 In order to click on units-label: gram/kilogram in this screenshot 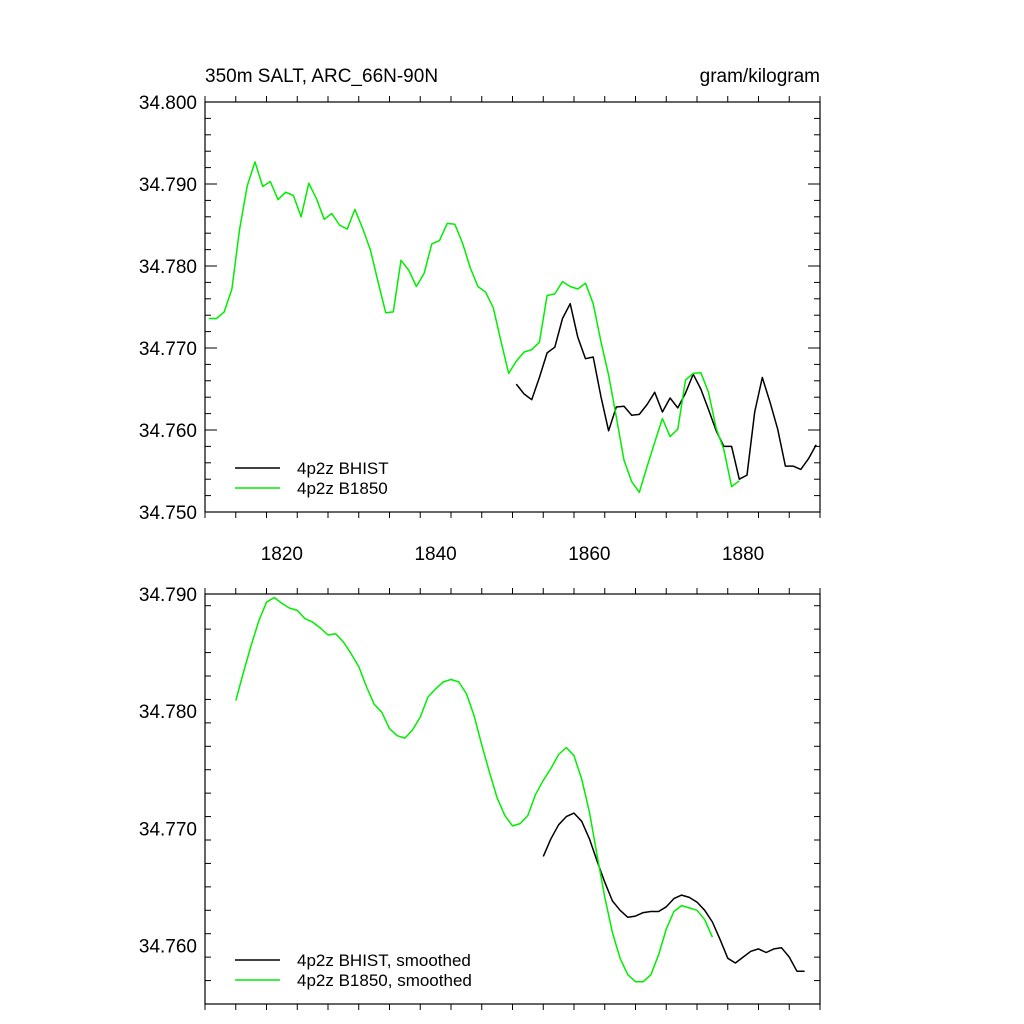, I will do `click(760, 76)`.